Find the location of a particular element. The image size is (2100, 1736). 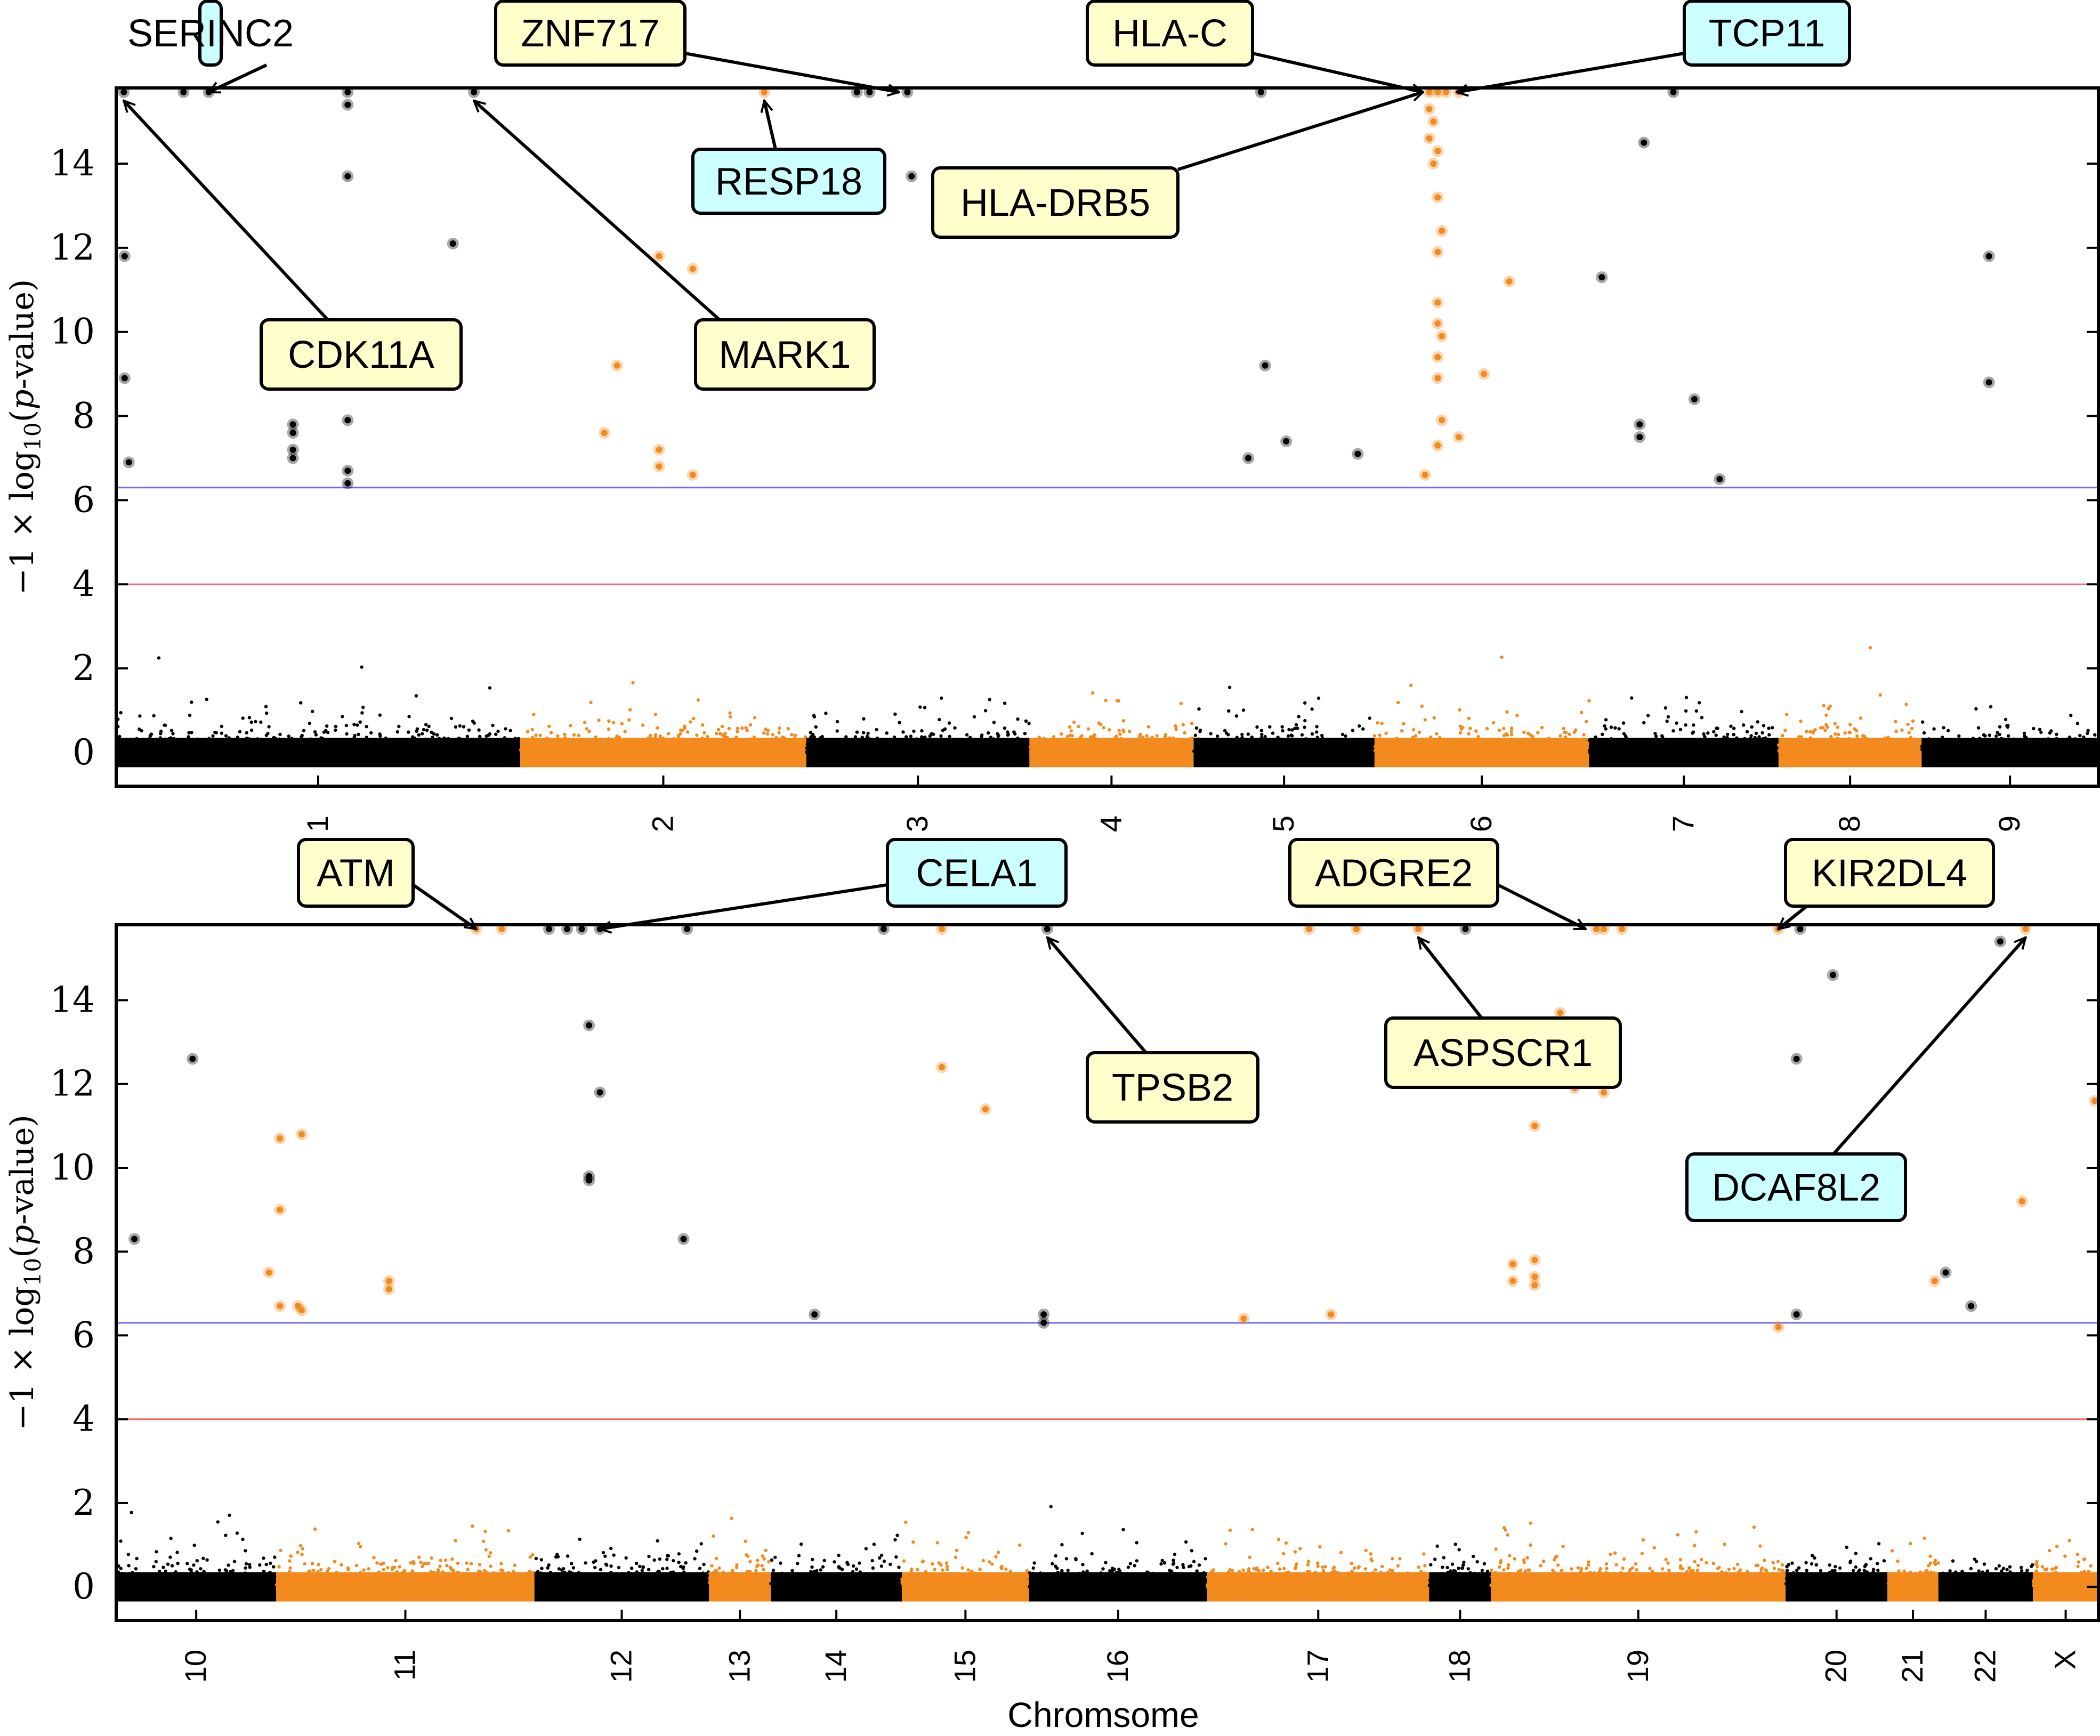

y-tick-label: 2 is located at coordinates (84, 668).